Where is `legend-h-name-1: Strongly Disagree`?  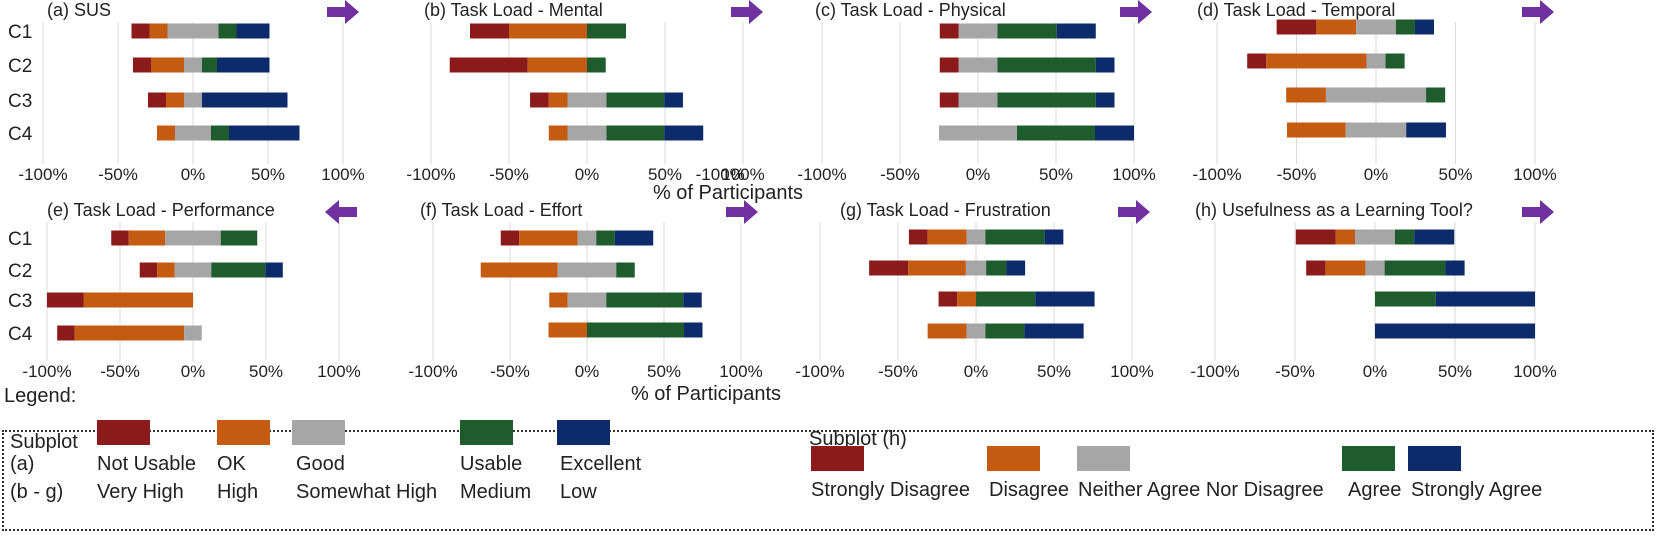 legend-h-name-1: Strongly Disagree is located at coordinates (890, 490).